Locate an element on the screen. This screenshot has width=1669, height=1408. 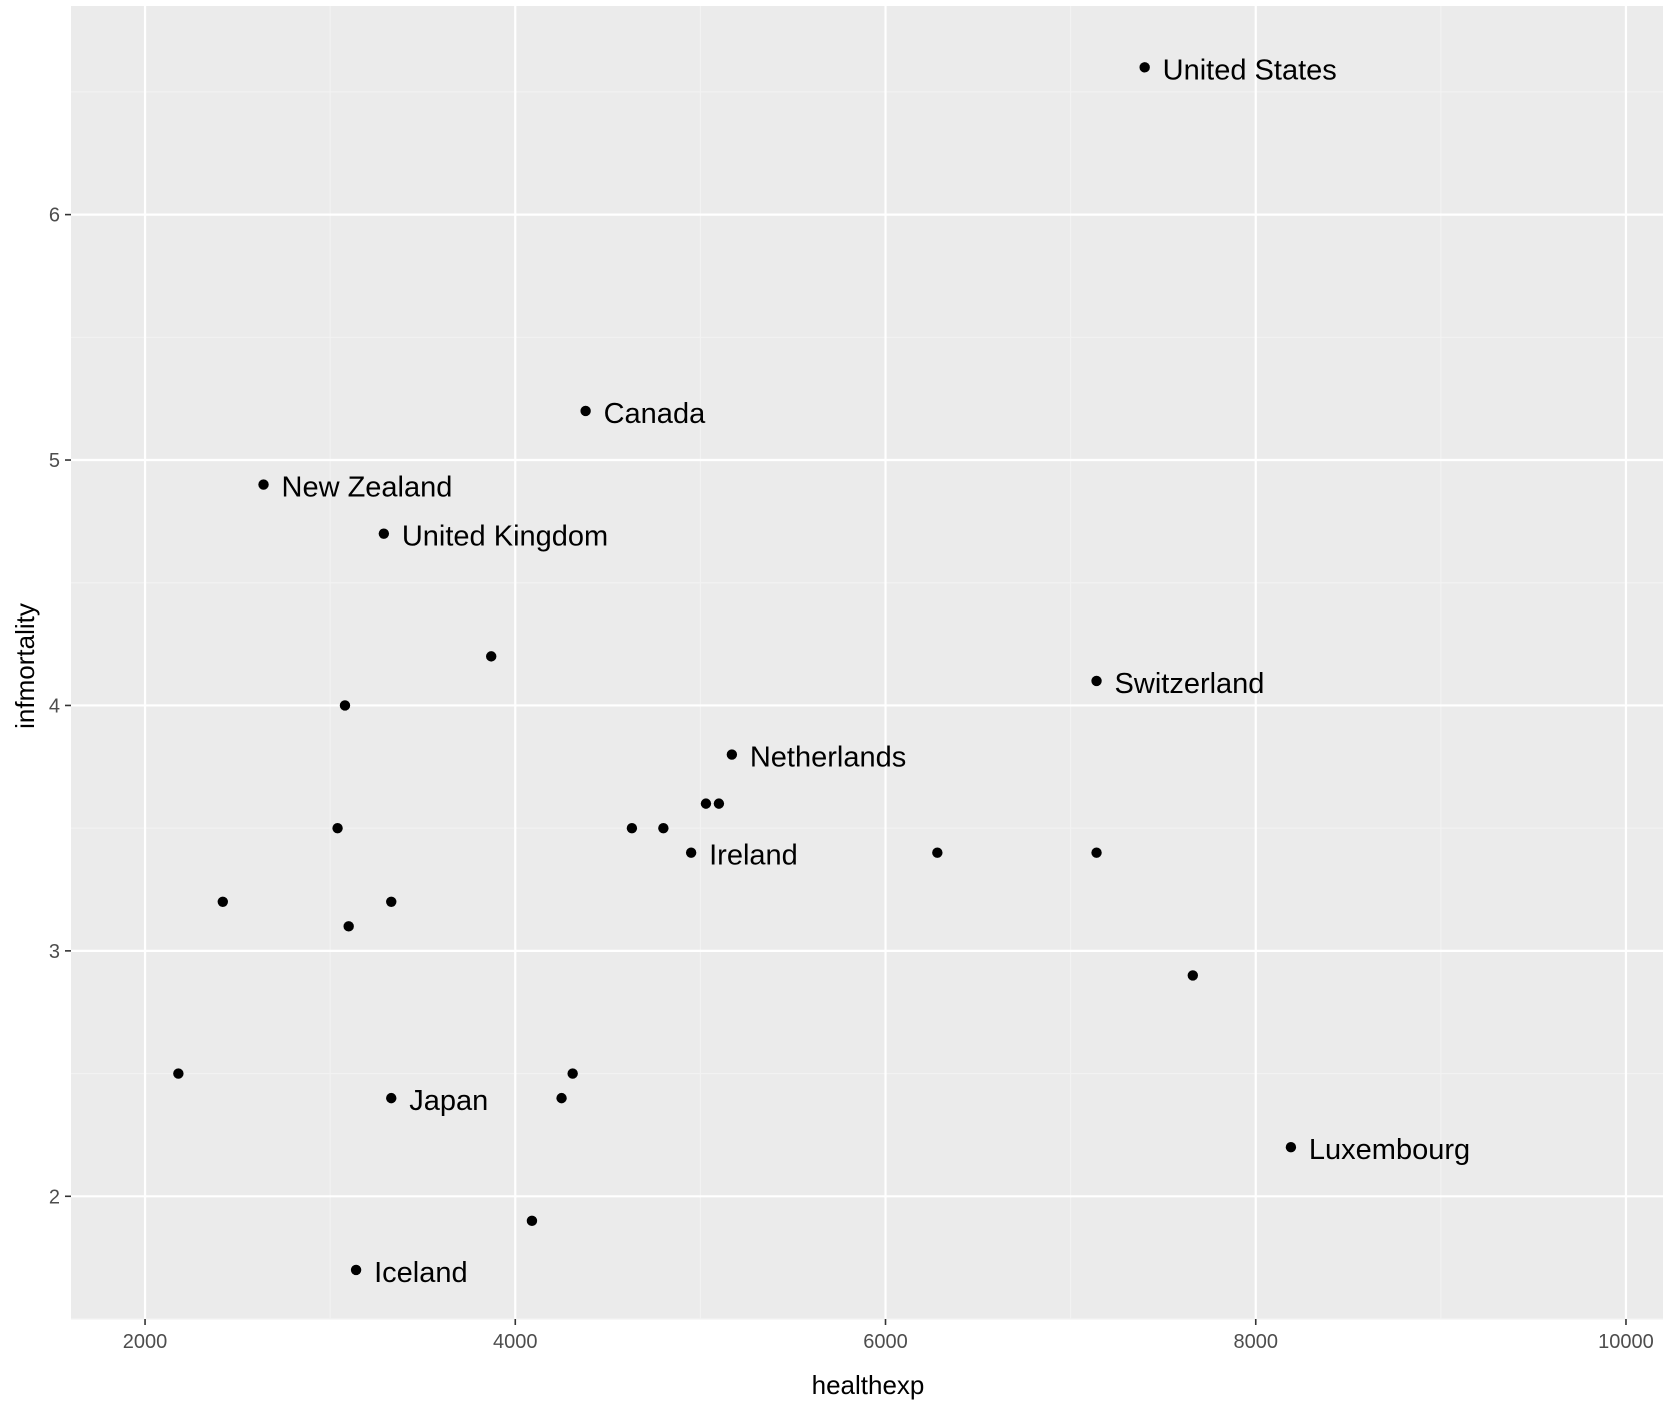
point-label: Ireland is located at coordinates (753, 856).